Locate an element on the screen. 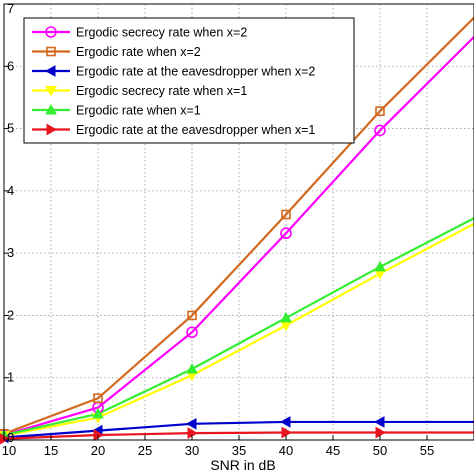 This screenshot has height=474, width=474. x-tick-label: 20 is located at coordinates (98, 450).